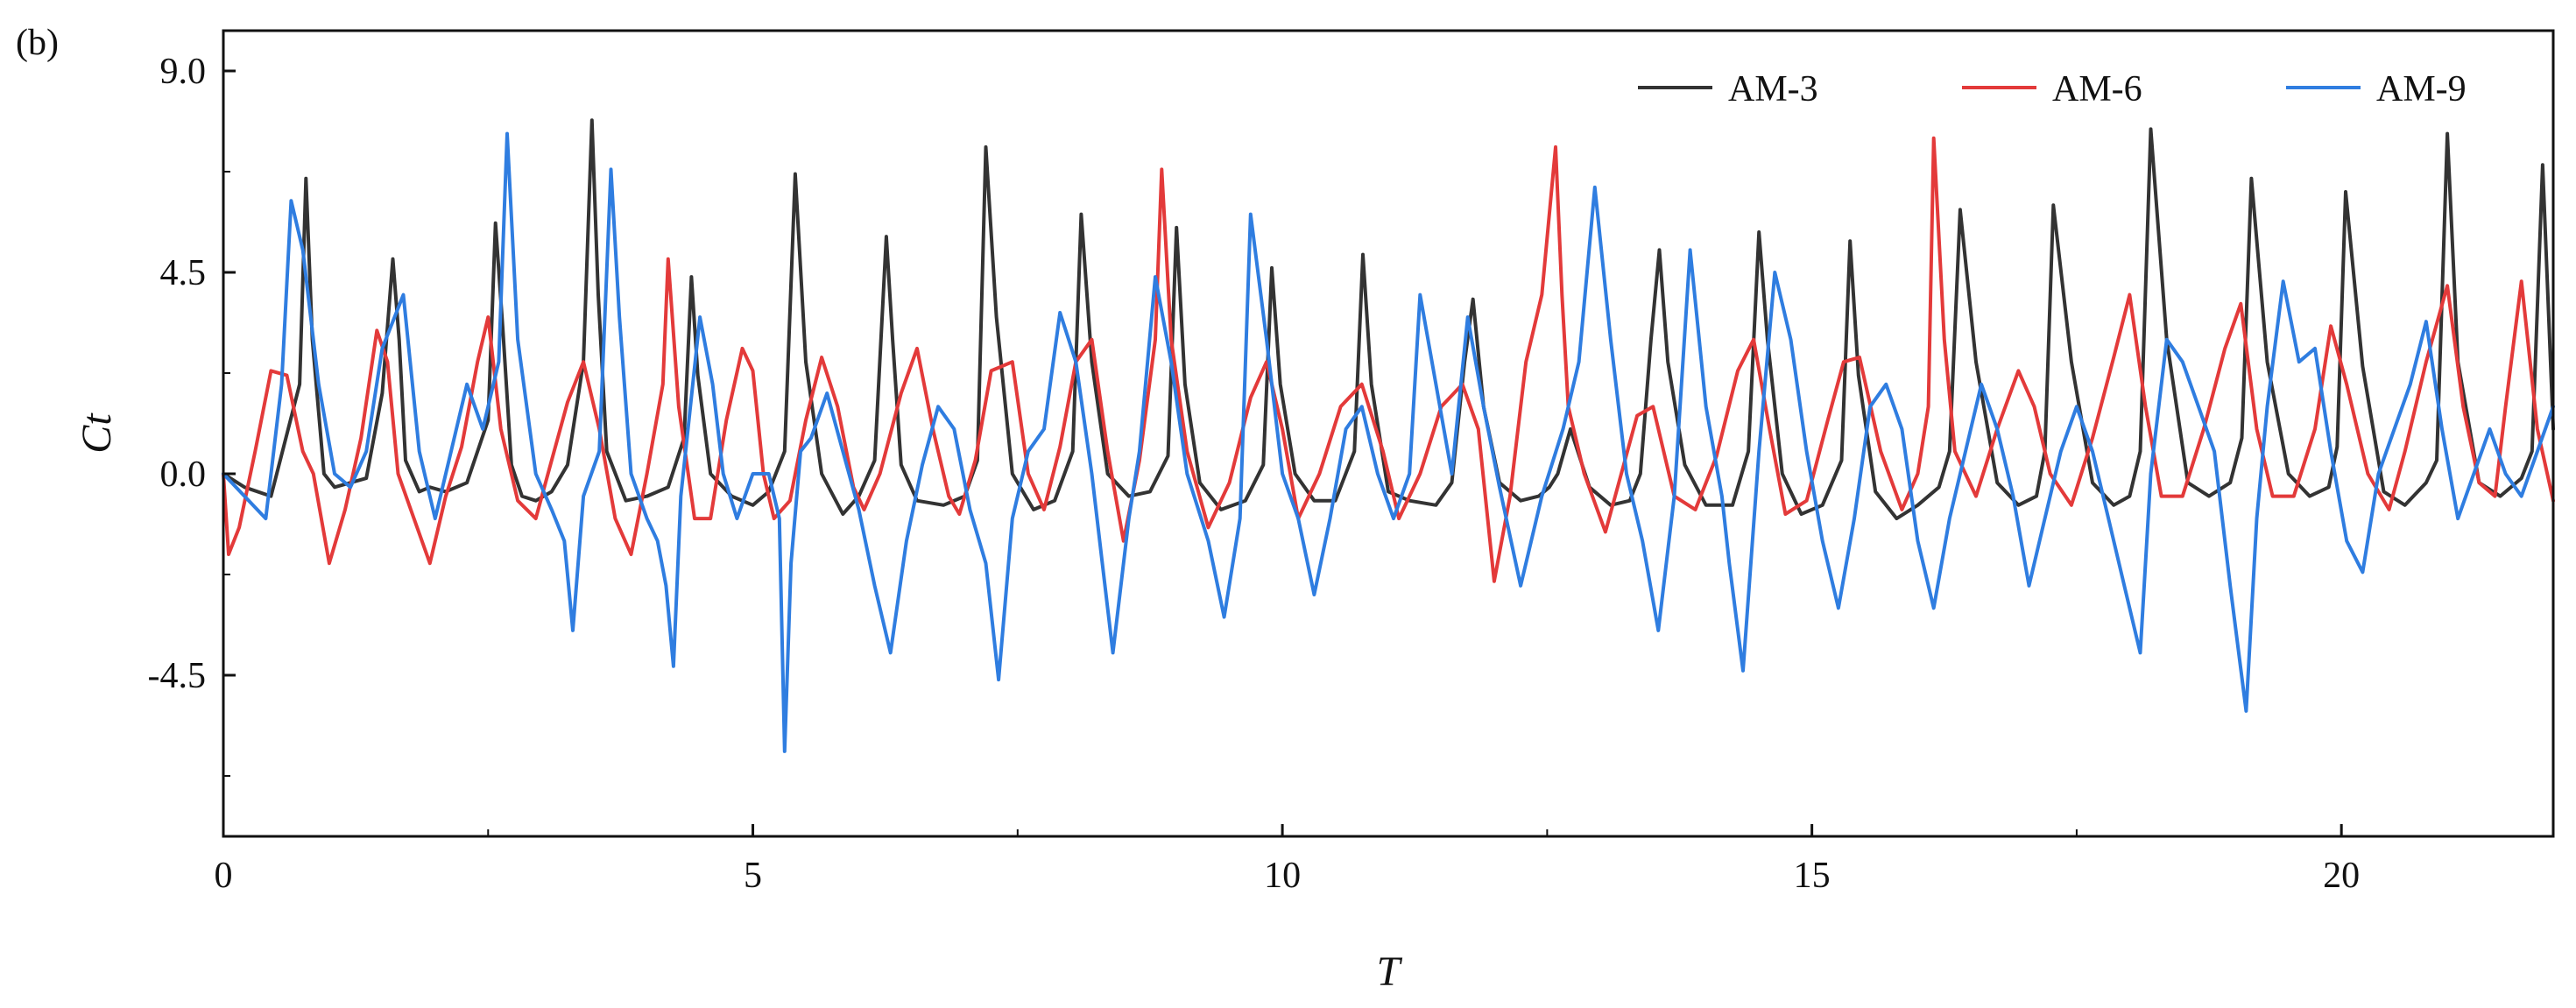 The image size is (2576, 1008). Describe the element at coordinates (178, 676) in the screenshot. I see `y-tick-label: -4.5` at that location.